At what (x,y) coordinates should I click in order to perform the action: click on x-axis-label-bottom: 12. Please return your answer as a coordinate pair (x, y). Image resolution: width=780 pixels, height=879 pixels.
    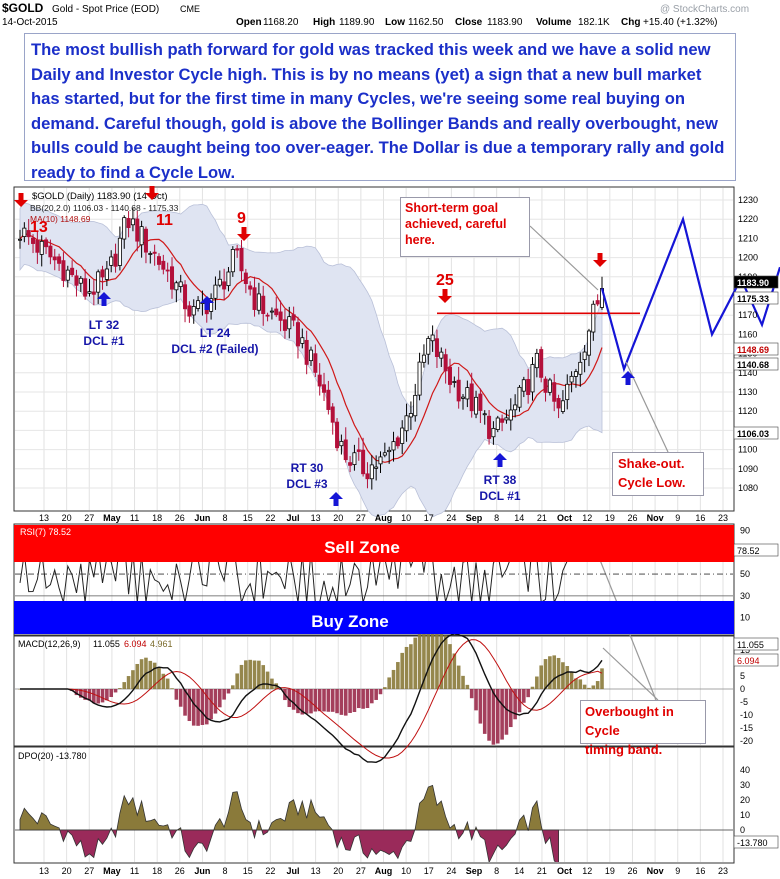
    Looking at the image, I should click on (587, 871).